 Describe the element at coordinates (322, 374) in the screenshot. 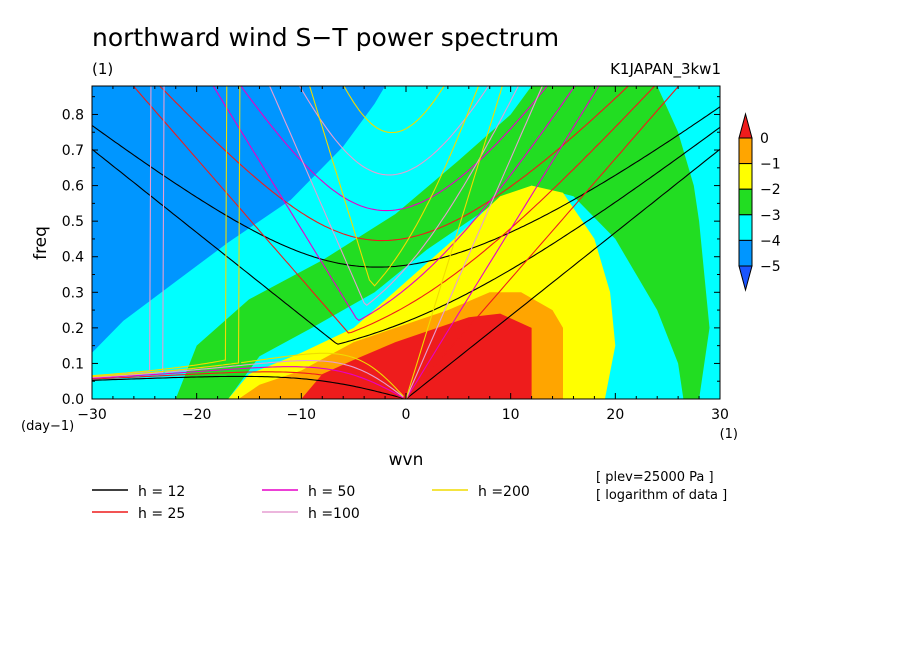

I see `curve-h200-rossby` at that location.